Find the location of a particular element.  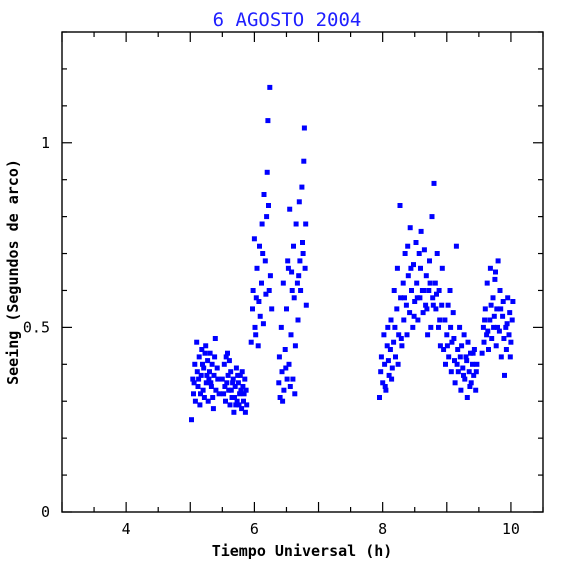

x-tick-label: 4 is located at coordinates (126, 529).